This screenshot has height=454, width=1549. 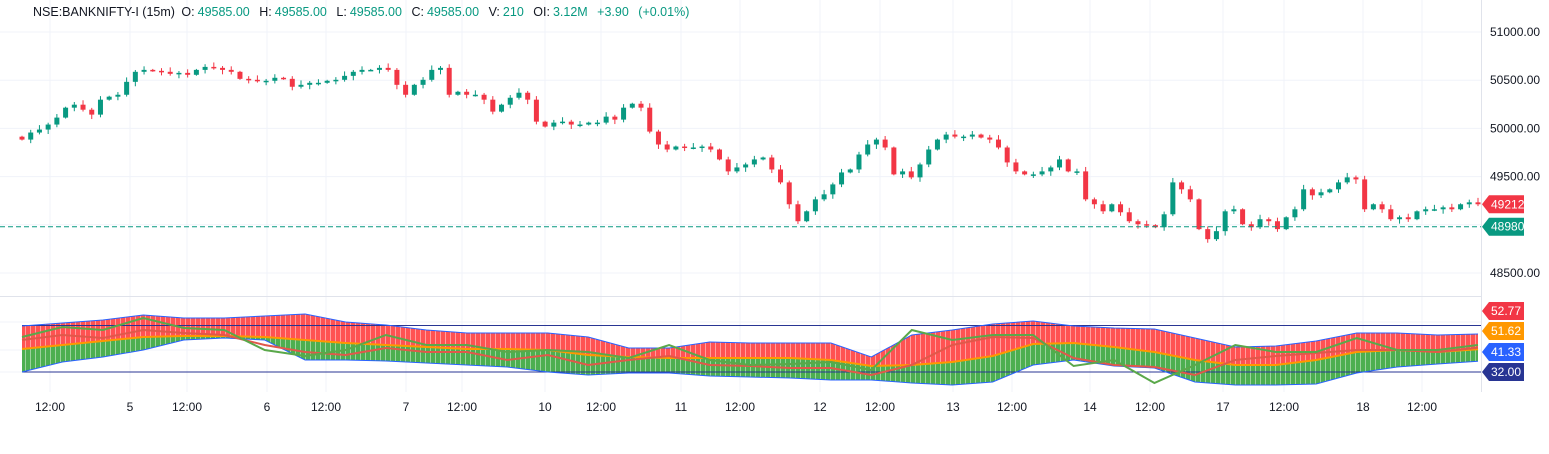 I want to click on low-label: L:, so click(x=341, y=12).